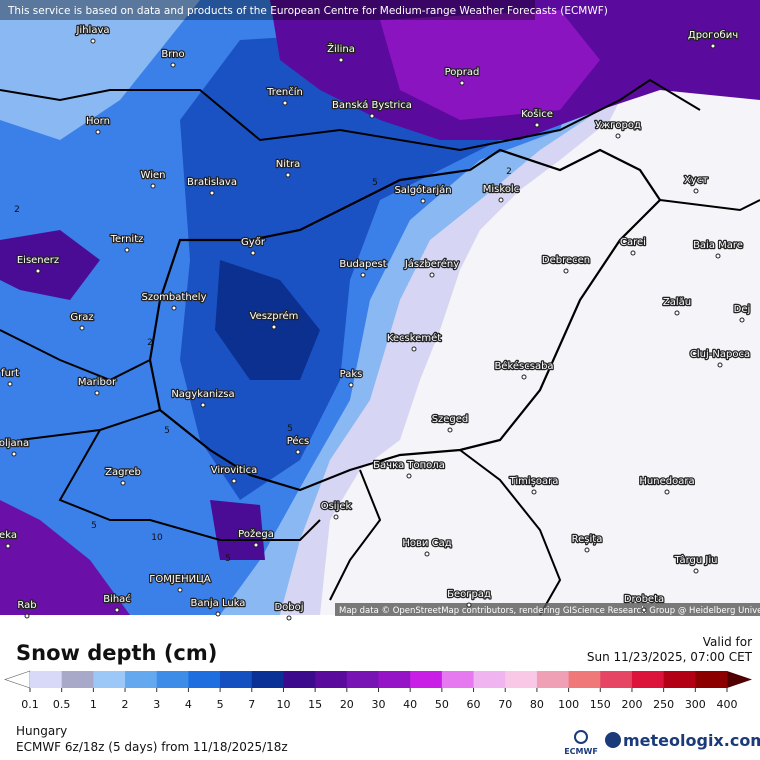 Image resolution: width=760 pixels, height=760 pixels. I want to click on tick-label: 30, so click(379, 704).